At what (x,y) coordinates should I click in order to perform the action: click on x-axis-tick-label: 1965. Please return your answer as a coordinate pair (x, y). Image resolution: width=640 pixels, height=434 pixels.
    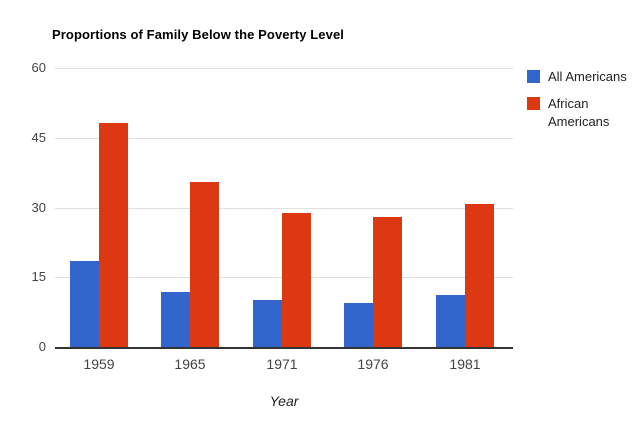
    Looking at the image, I should click on (190, 364).